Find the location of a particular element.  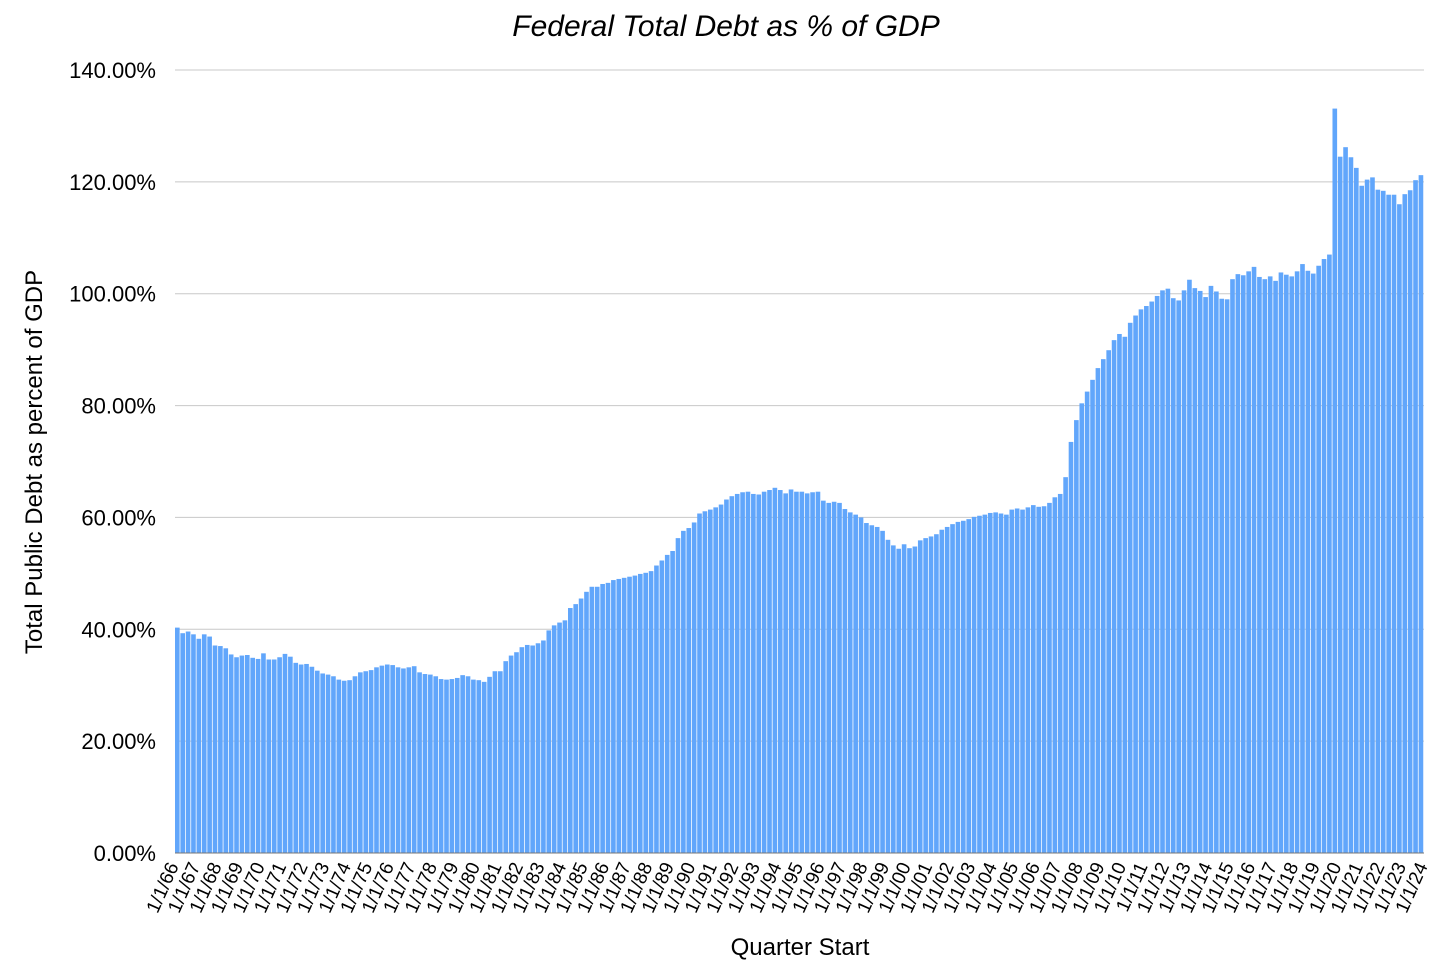

y-tick-label: 80.00% is located at coordinates (118, 406).